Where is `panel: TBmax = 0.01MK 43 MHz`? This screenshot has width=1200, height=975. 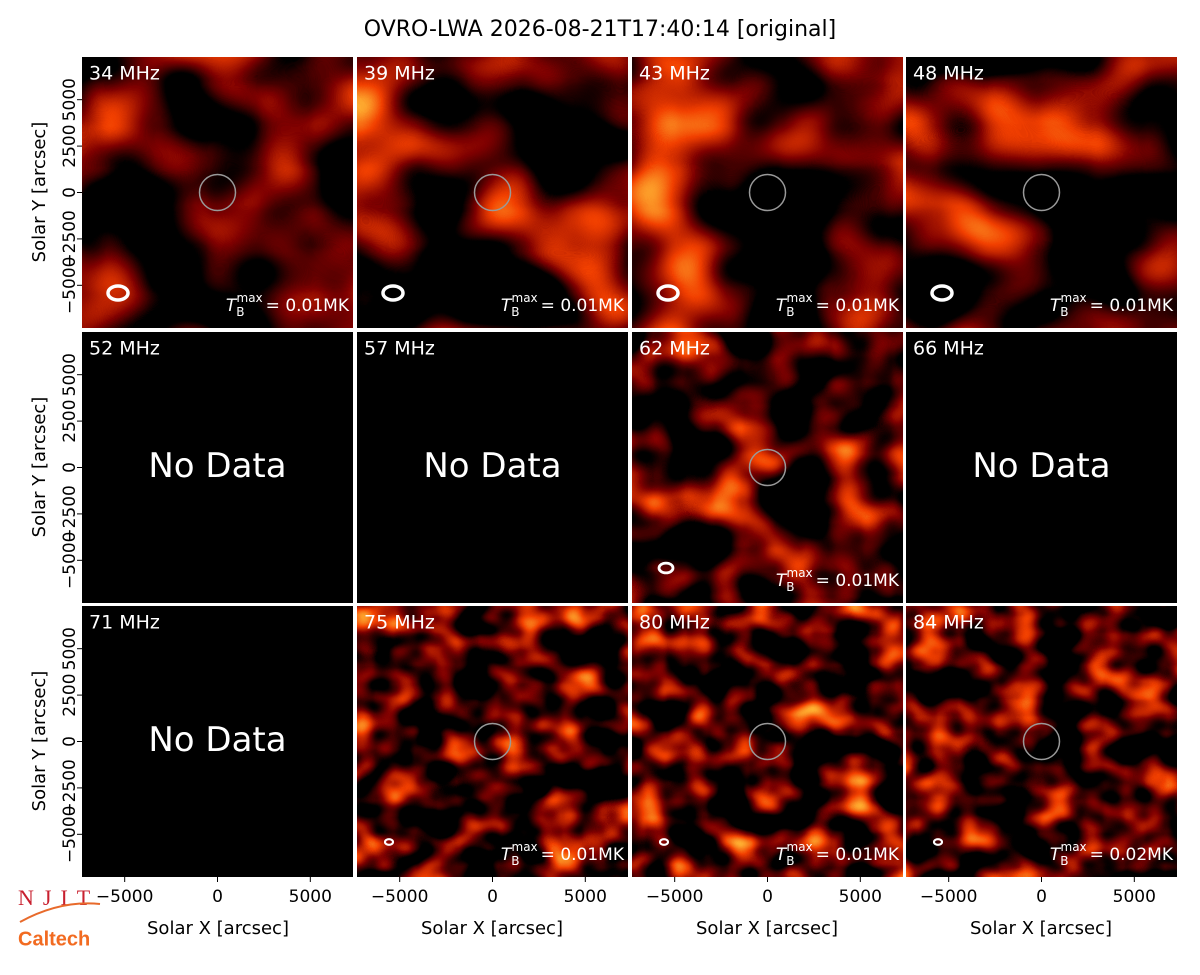
panel: TBmax = 0.01MK 43 MHz is located at coordinates (767, 192).